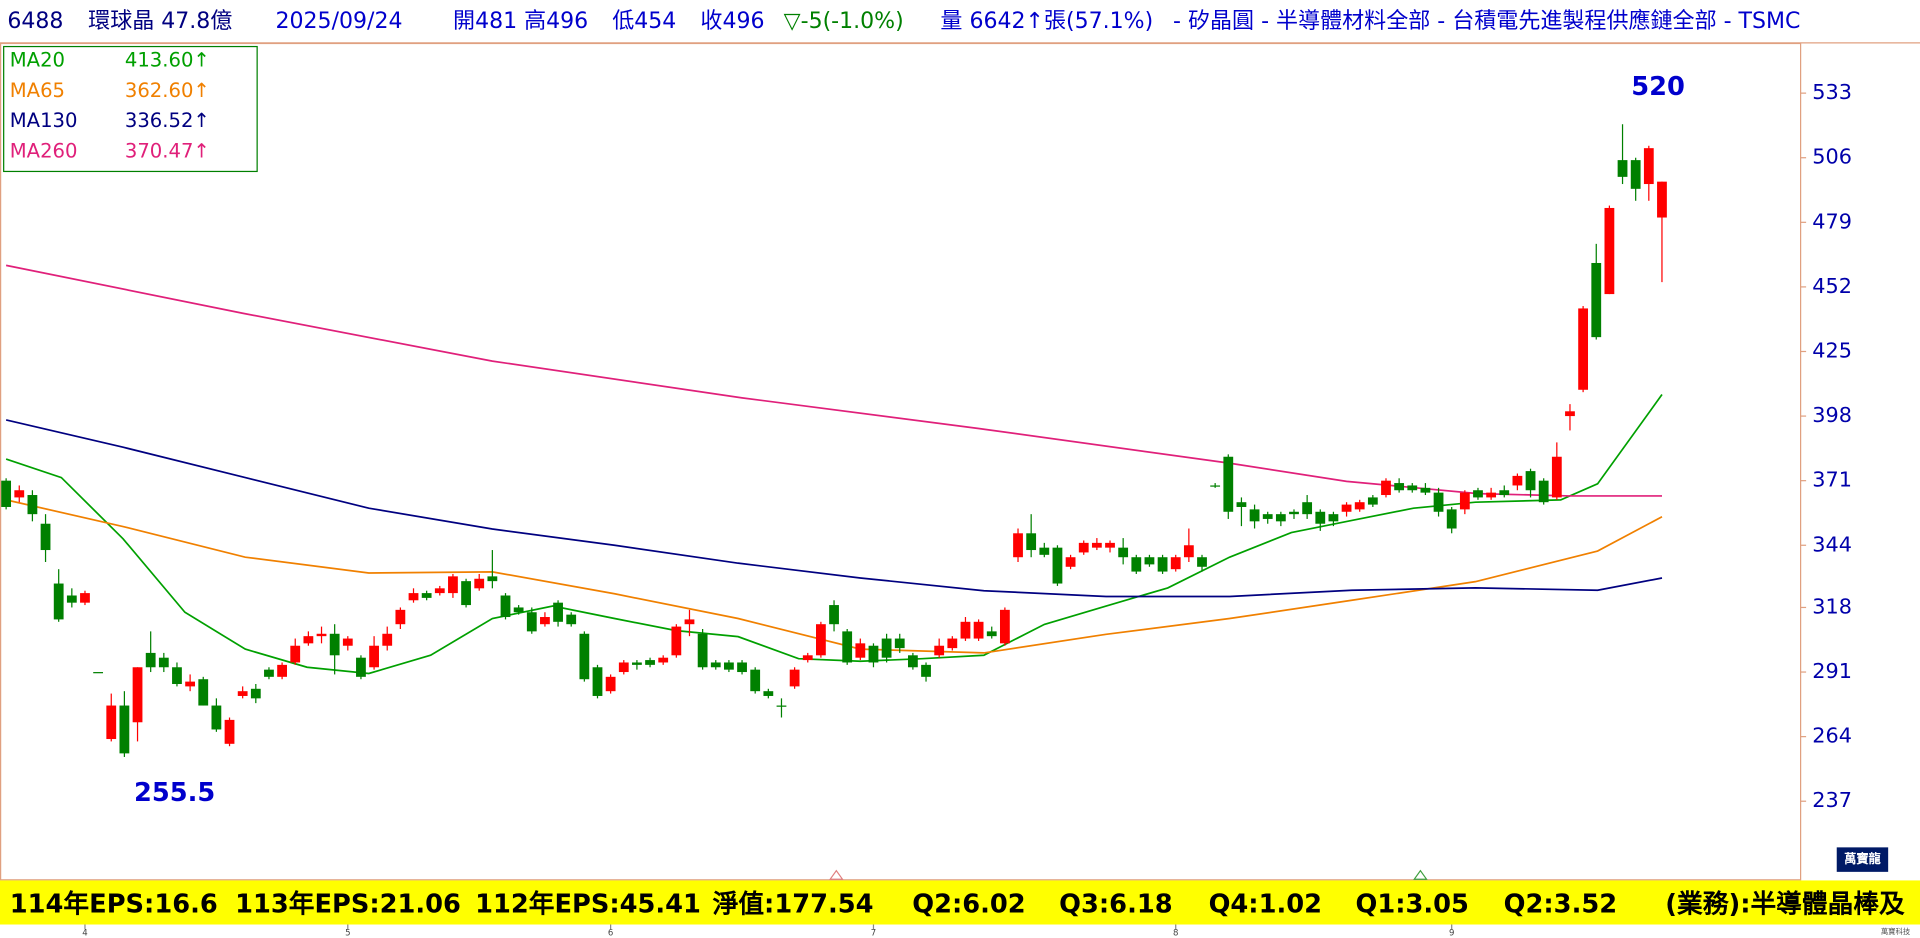 This screenshot has height=938, width=1920. I want to click on y-tick-label: 344, so click(1832, 544).